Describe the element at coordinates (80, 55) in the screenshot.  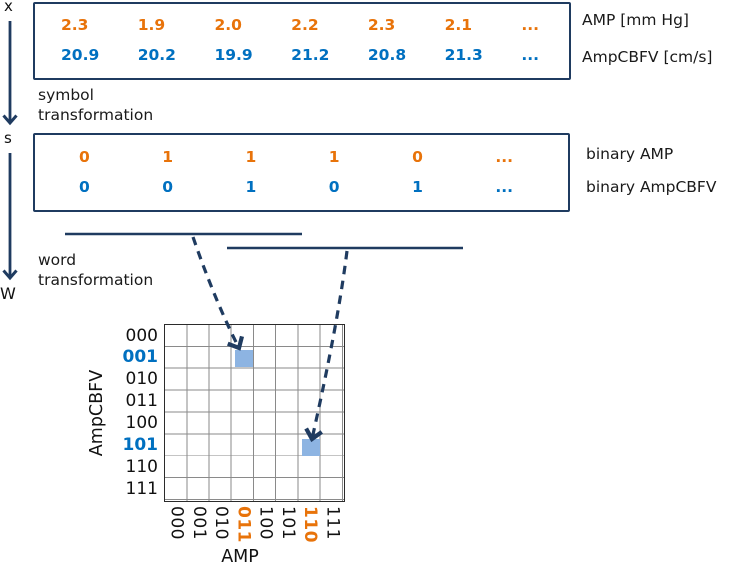
I see `cbfv-value: 20.9` at that location.